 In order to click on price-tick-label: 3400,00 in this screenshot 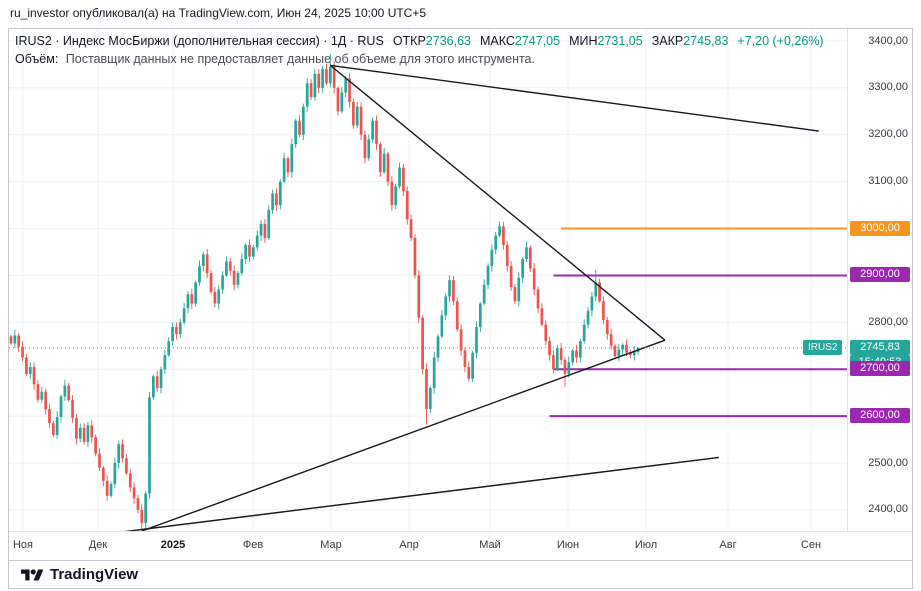, I will do `click(888, 40)`.